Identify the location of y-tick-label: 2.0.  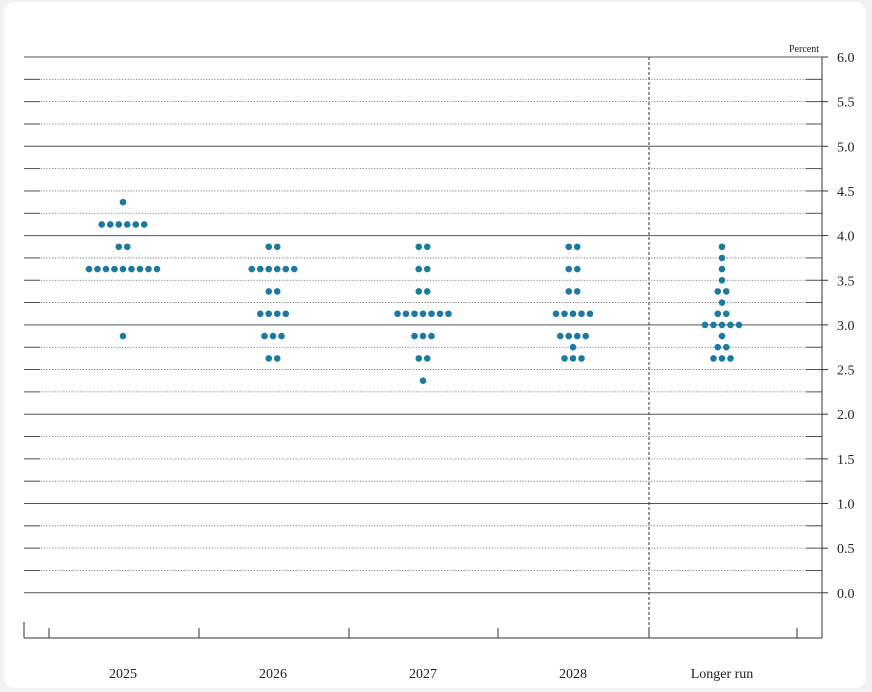
(846, 415).